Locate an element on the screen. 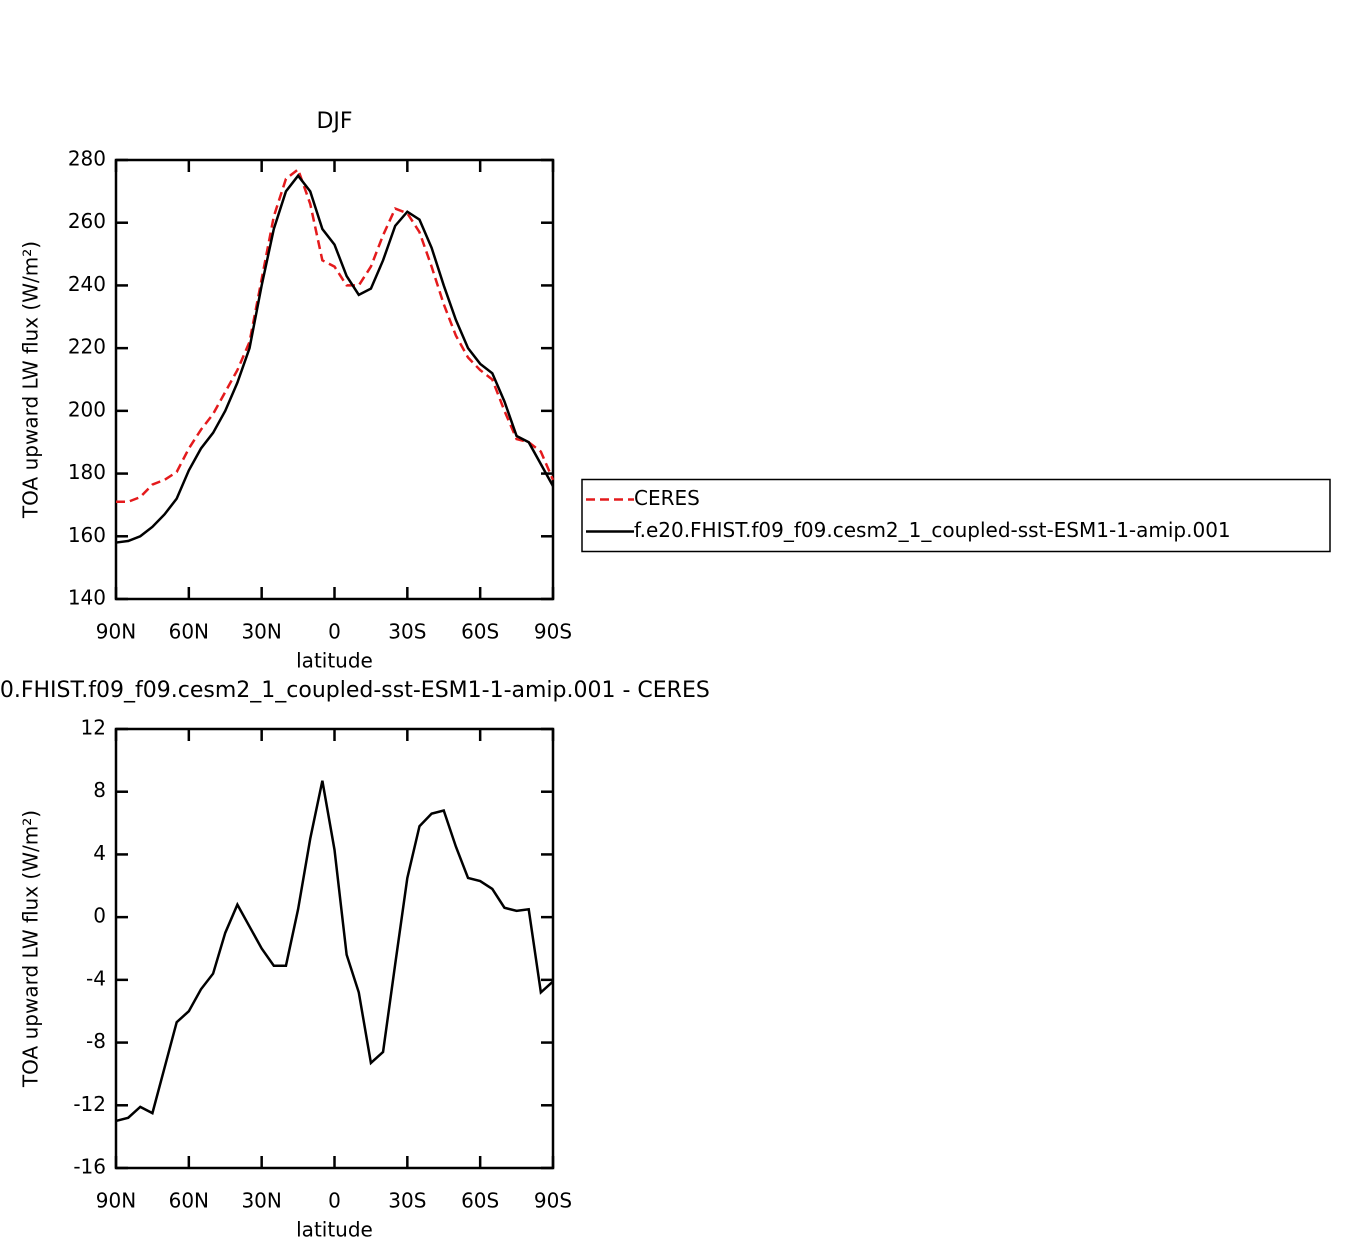 The image size is (1349, 1245). y-tick-label: 12 is located at coordinates (93, 728).